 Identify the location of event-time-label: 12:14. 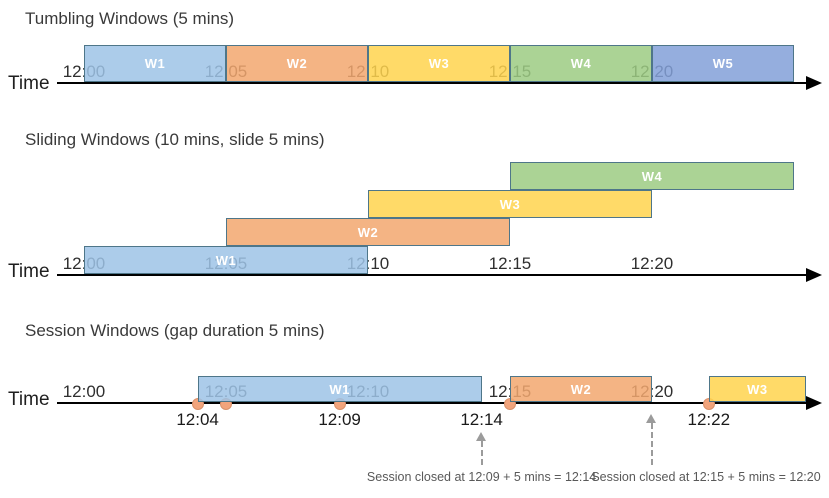
(481, 419).